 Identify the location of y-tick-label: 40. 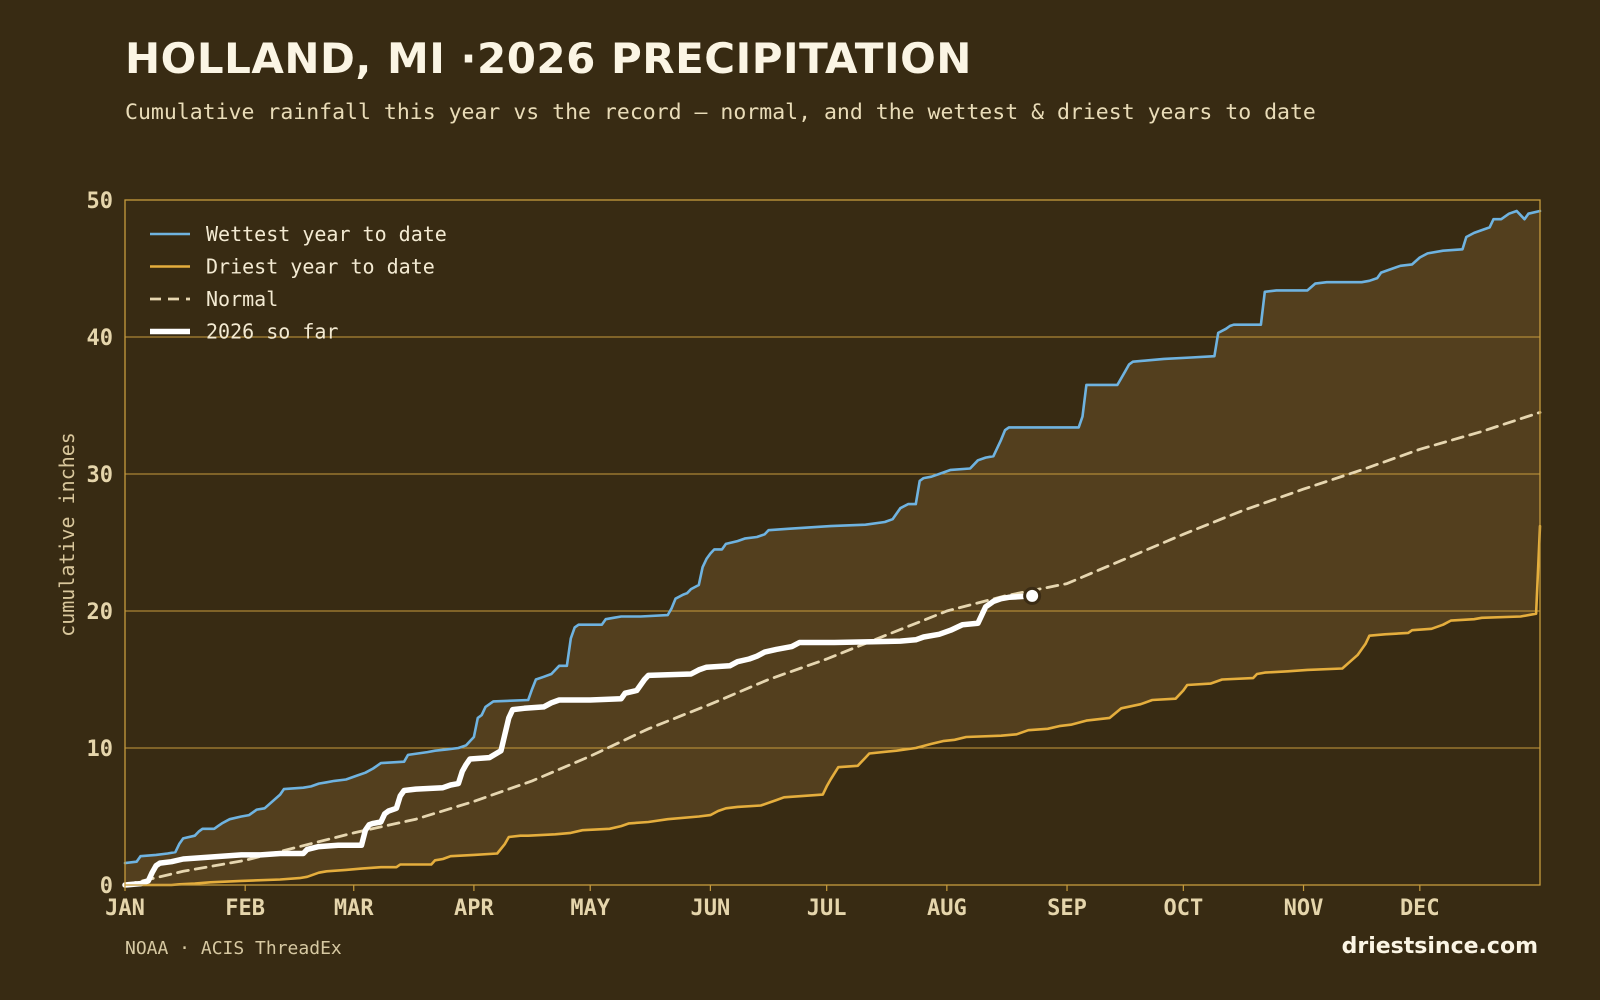
(100, 338).